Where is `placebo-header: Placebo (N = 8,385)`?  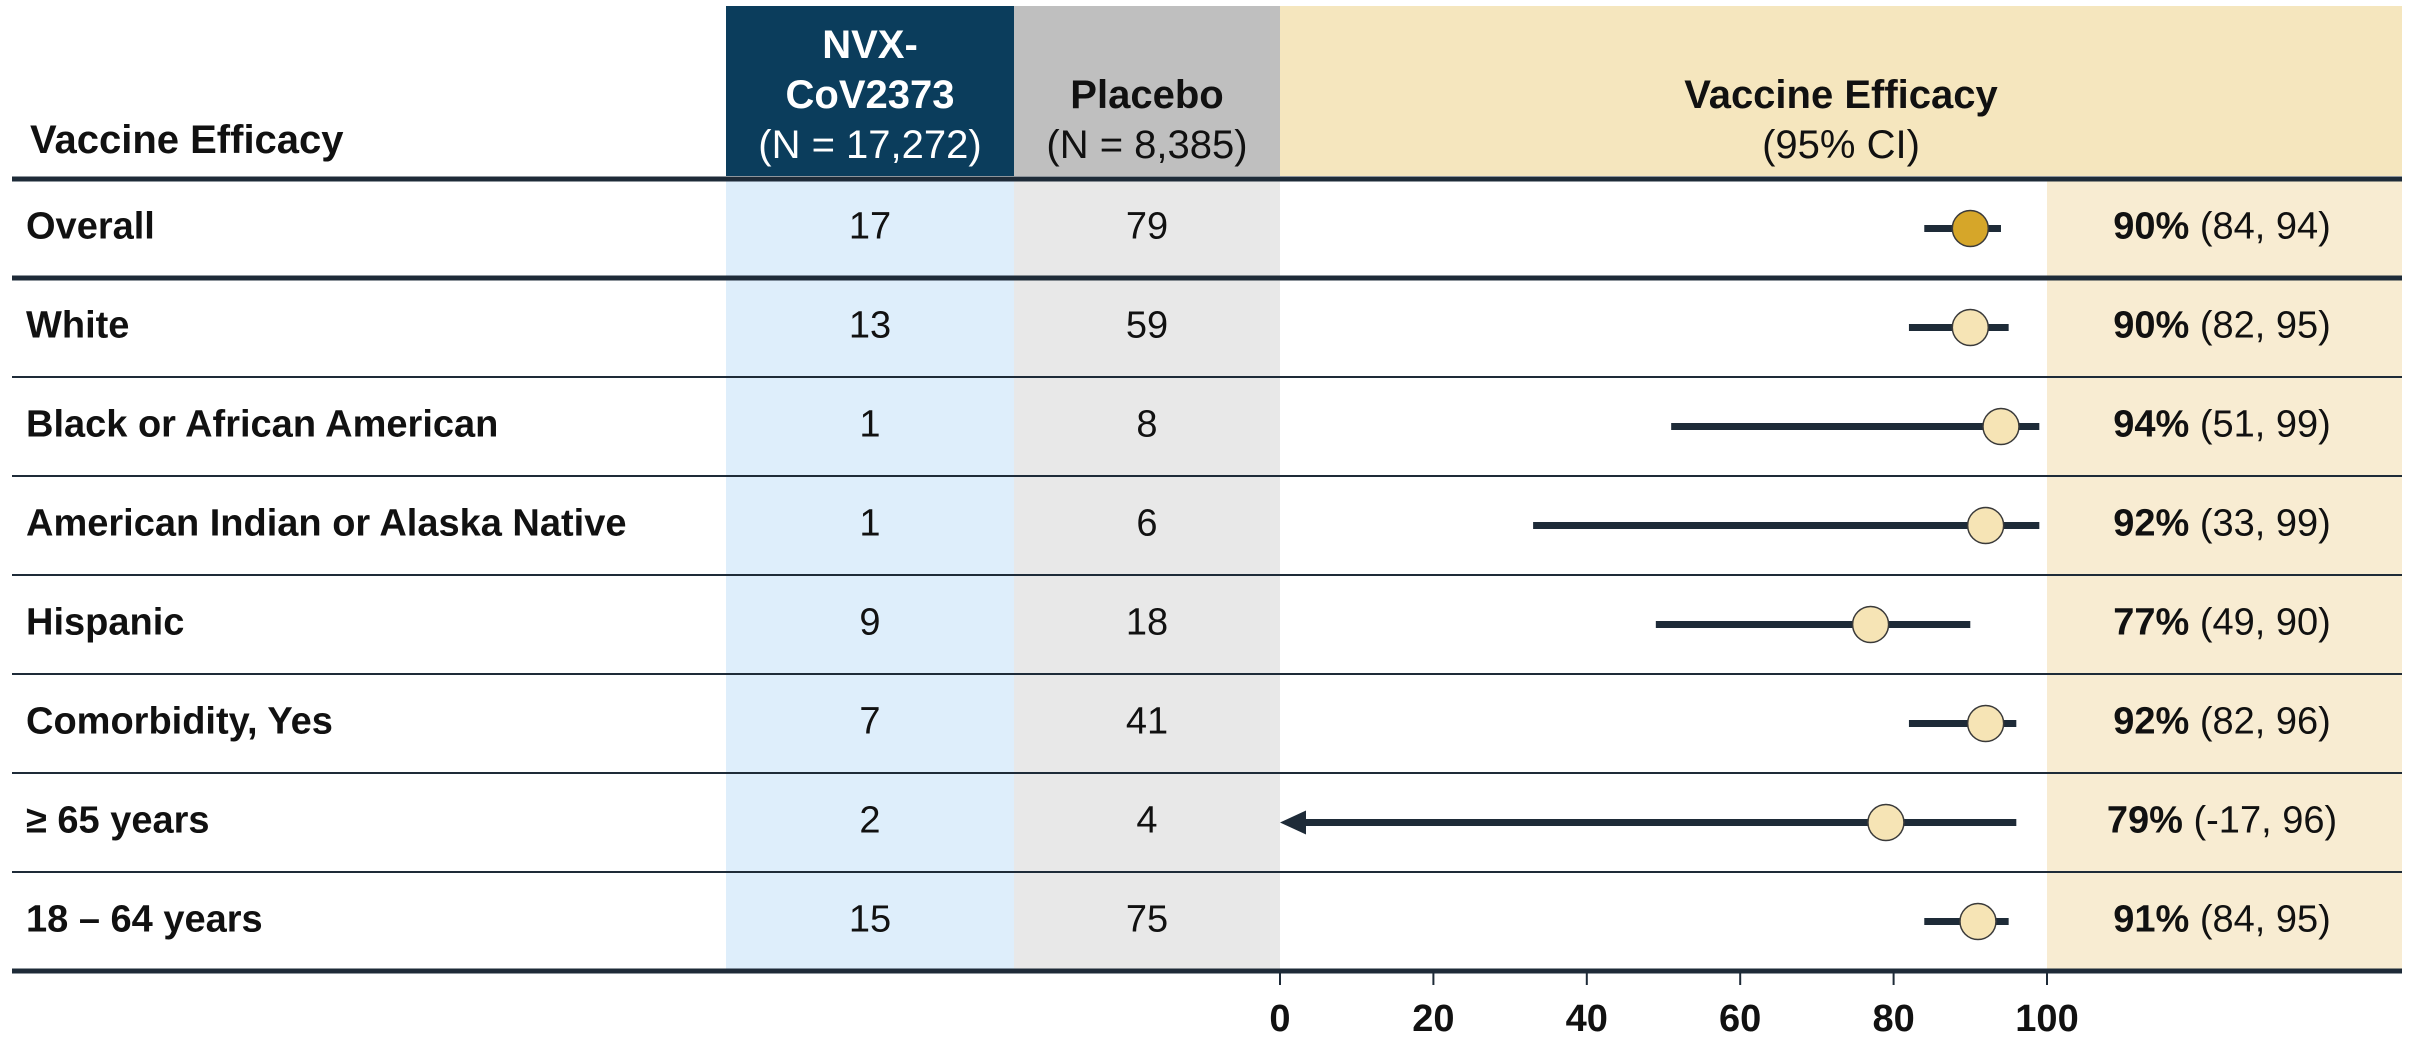
placebo-header: Placebo (N = 8,385) is located at coordinates (1147, 91).